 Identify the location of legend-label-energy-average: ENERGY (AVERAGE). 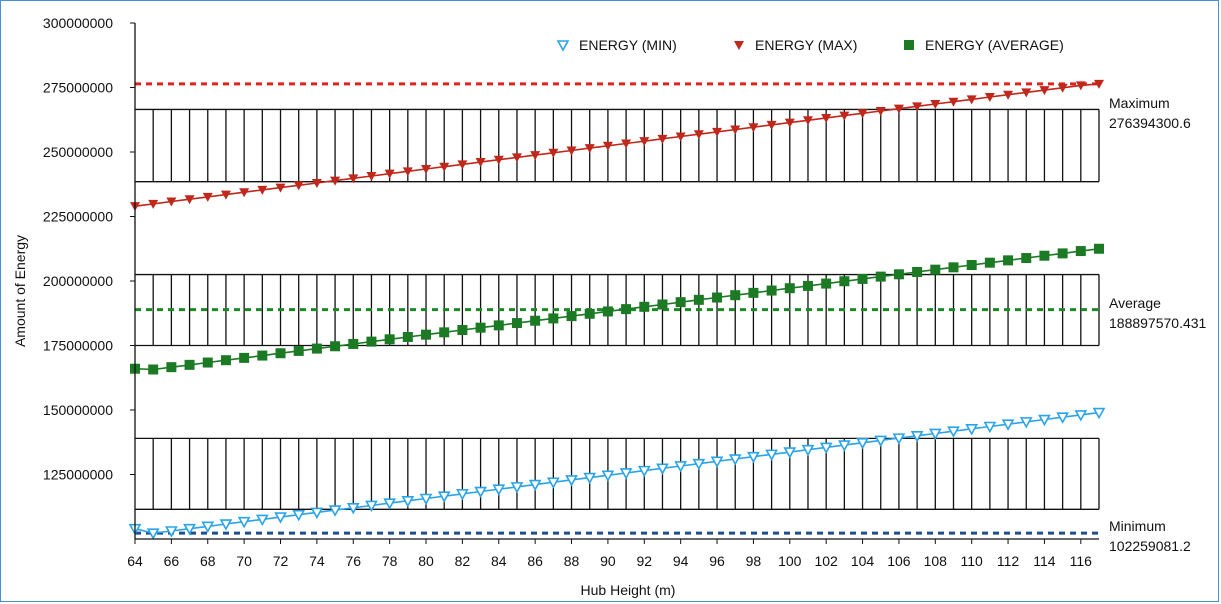
(994, 45).